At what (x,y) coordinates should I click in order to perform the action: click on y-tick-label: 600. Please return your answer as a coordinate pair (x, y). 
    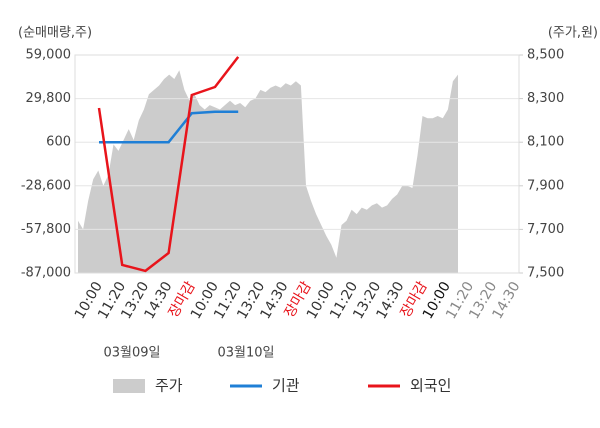
    Looking at the image, I should click on (58, 142).